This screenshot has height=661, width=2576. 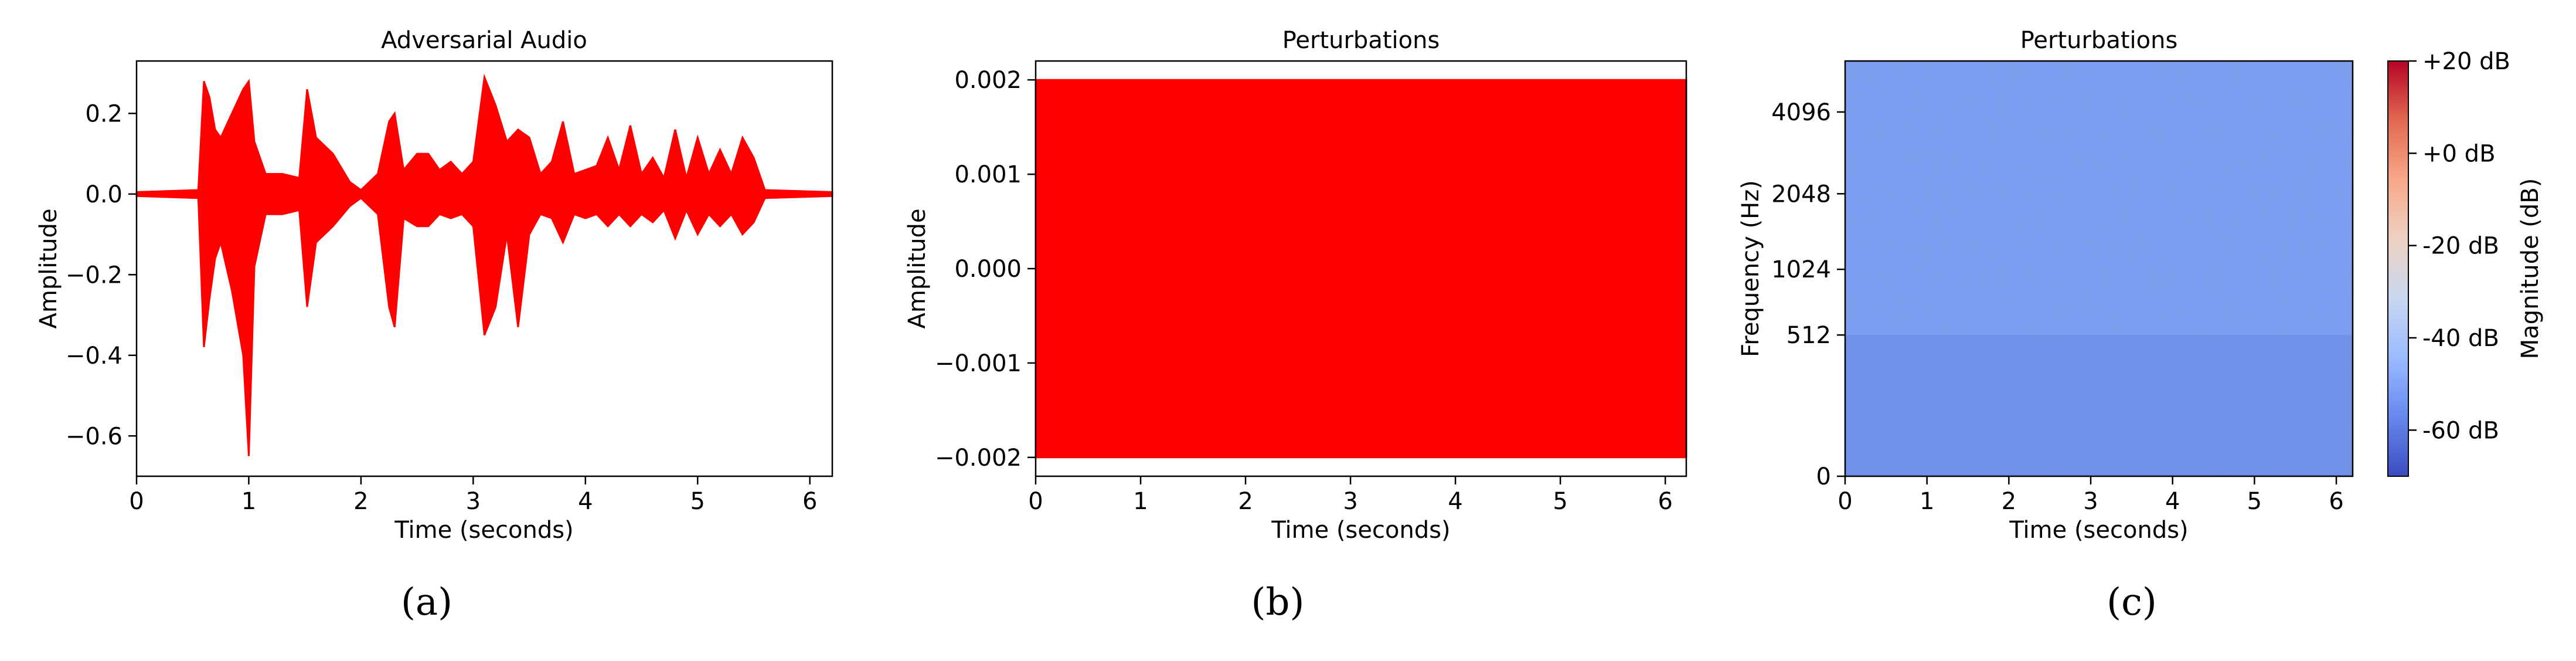 I want to click on panel-a-x-tick-label: 4, so click(x=585, y=502).